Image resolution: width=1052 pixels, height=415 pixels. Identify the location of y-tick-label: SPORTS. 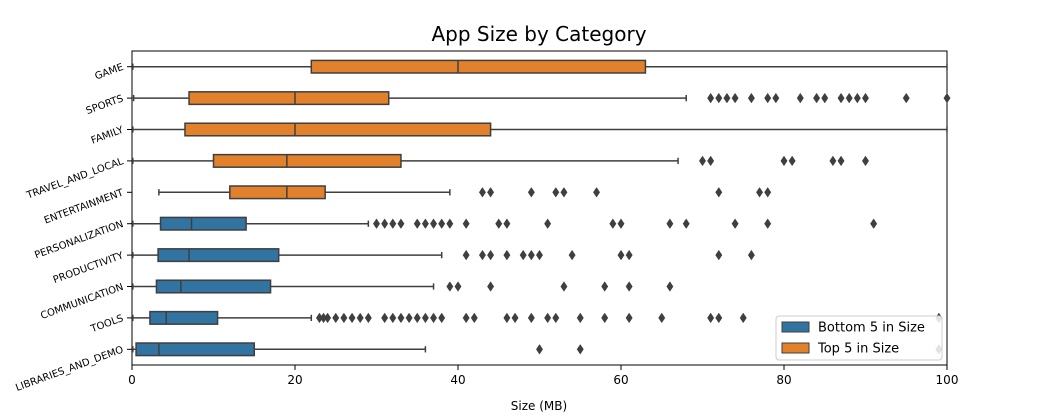
(105, 105).